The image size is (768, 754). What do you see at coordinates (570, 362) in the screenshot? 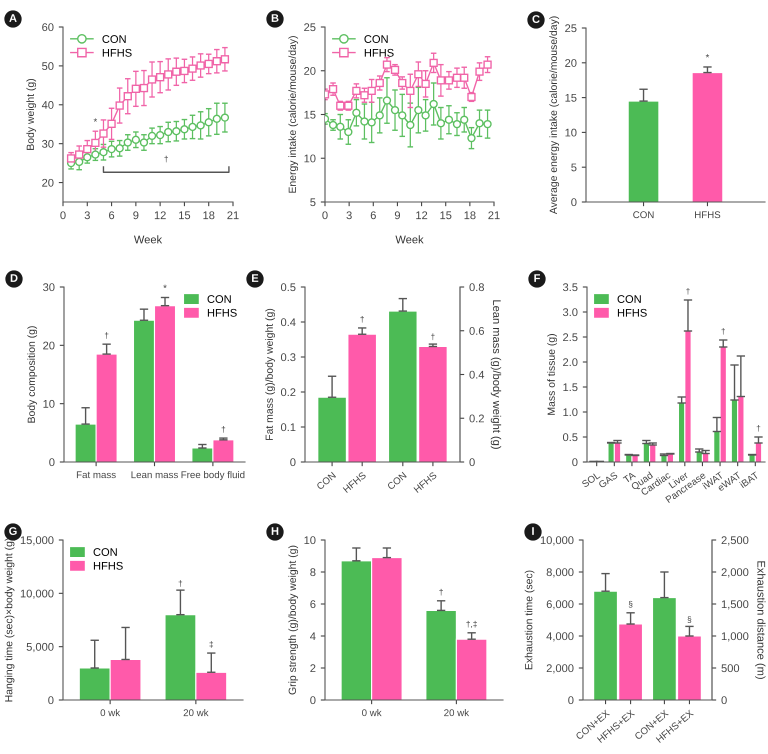
I see `y-tick-label: 2.0` at bounding box center [570, 362].